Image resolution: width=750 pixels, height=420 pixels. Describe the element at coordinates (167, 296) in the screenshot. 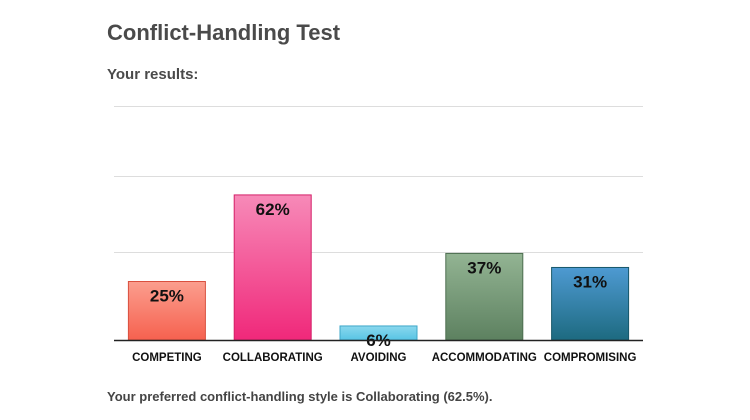

I see `data-label-competing: 25%` at that location.